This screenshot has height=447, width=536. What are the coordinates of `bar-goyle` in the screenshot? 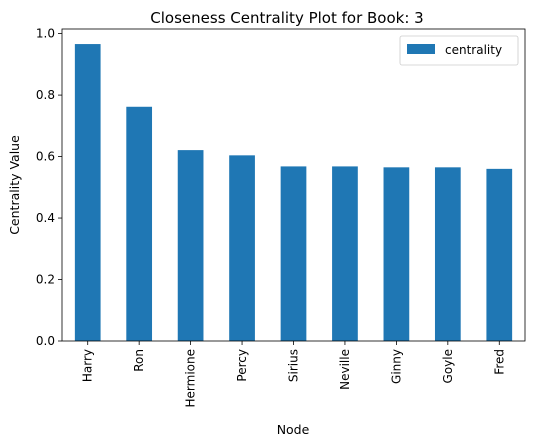 It's located at (447, 254).